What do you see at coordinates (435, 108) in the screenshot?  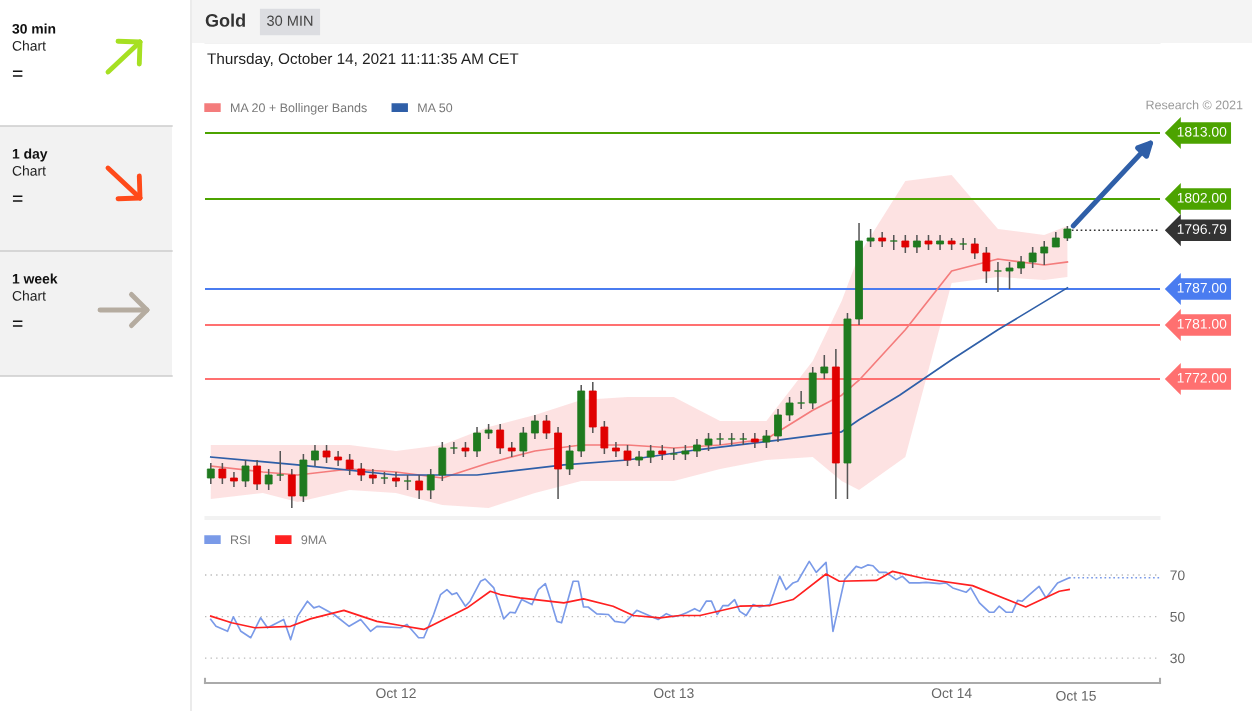 I see `legend-label: MA 50` at bounding box center [435, 108].